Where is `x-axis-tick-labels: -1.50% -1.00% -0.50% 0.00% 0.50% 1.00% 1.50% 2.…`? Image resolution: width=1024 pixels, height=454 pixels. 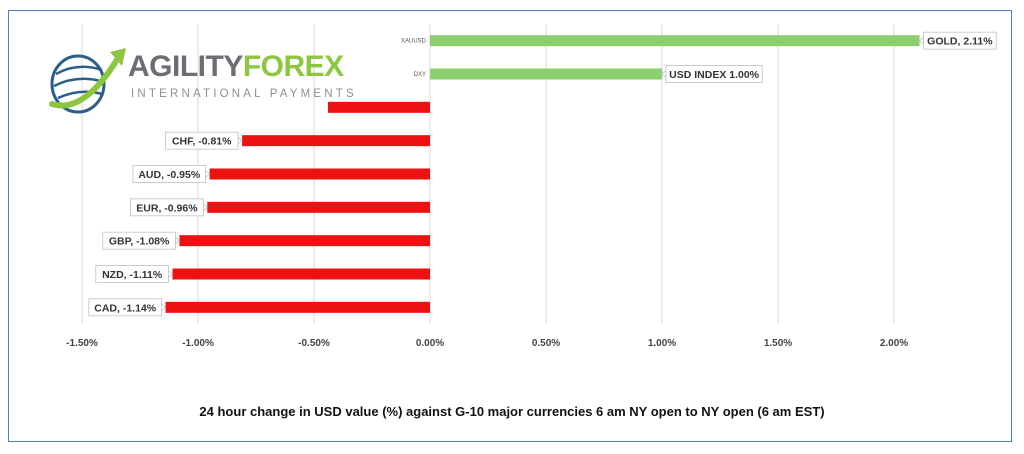
x-axis-tick-labels: -1.50% -1.00% -0.50% 0.00% 0.50% 1.00% 1.50% 2.… is located at coordinates (487, 343).